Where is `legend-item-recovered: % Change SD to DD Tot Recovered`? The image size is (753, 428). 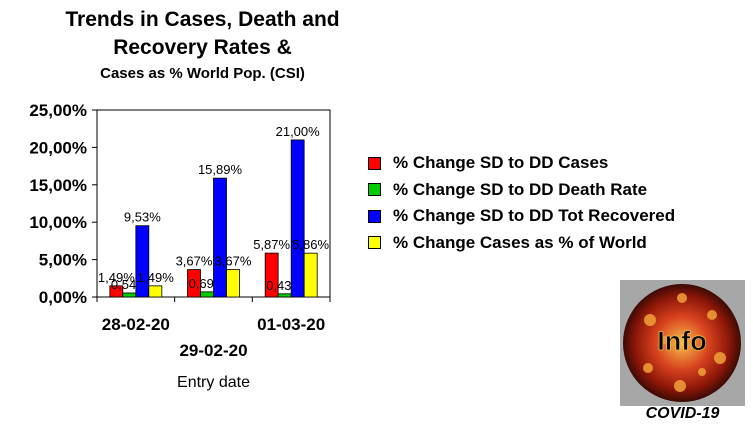
legend-item-recovered: % Change SD to DD Tot Recovered is located at coordinates (521, 216).